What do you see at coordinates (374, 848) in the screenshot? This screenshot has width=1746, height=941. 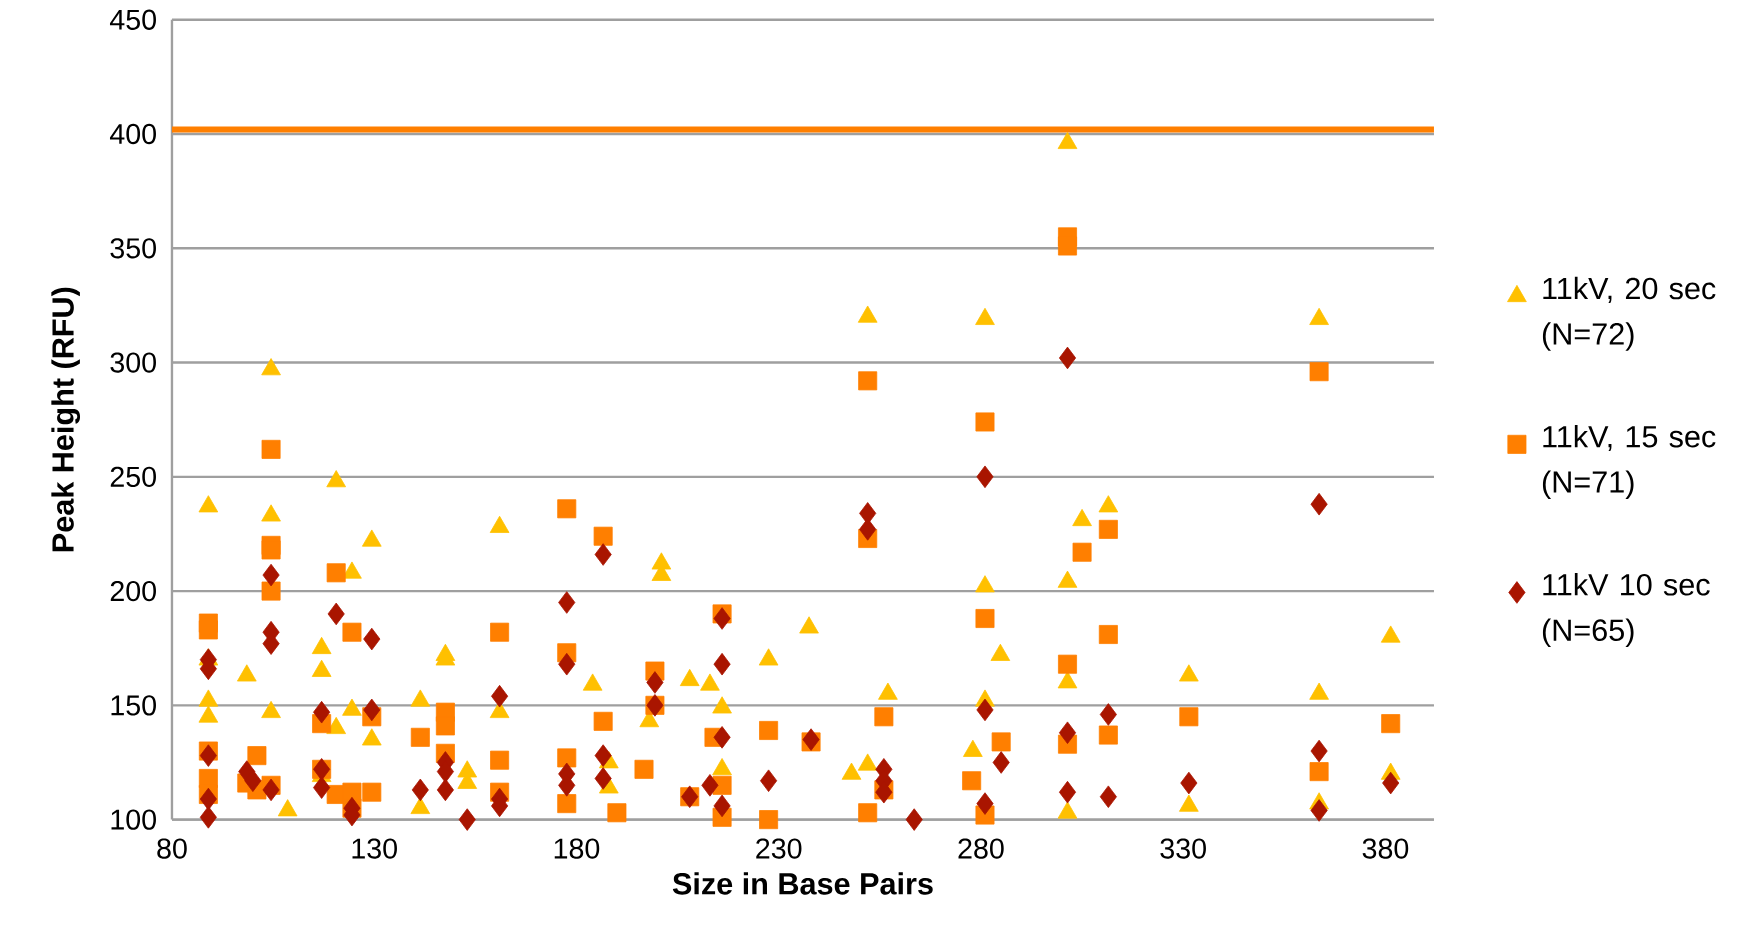 I see `x-tick-label: 130` at bounding box center [374, 848].